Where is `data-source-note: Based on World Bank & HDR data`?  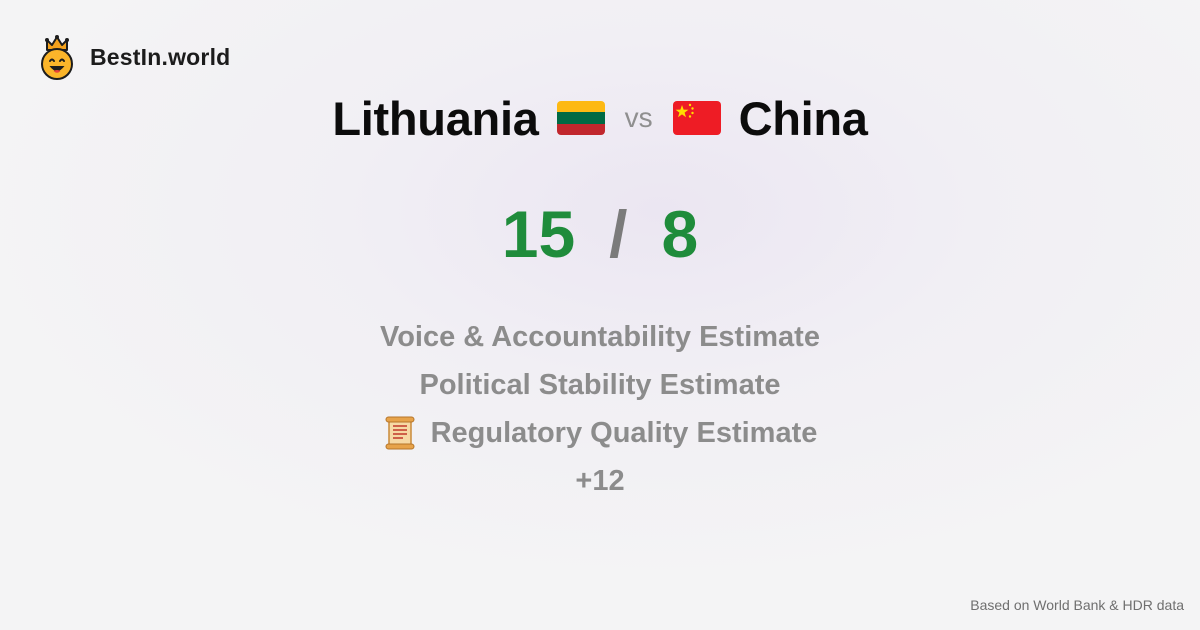
data-source-note: Based on World Bank & HDR data is located at coordinates (1077, 605).